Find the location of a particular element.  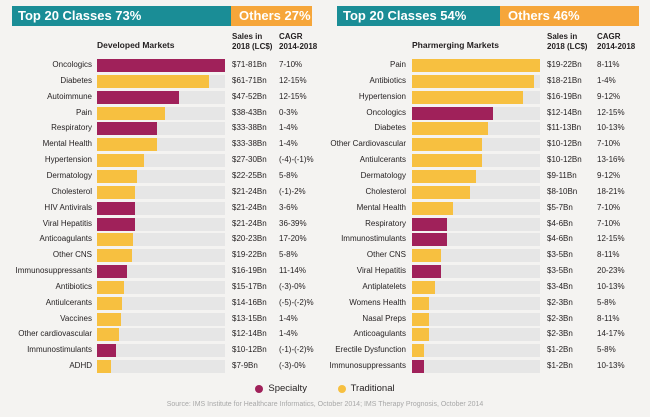

cagr-column-header: CAGR 2014-2018 is located at coordinates (298, 41).